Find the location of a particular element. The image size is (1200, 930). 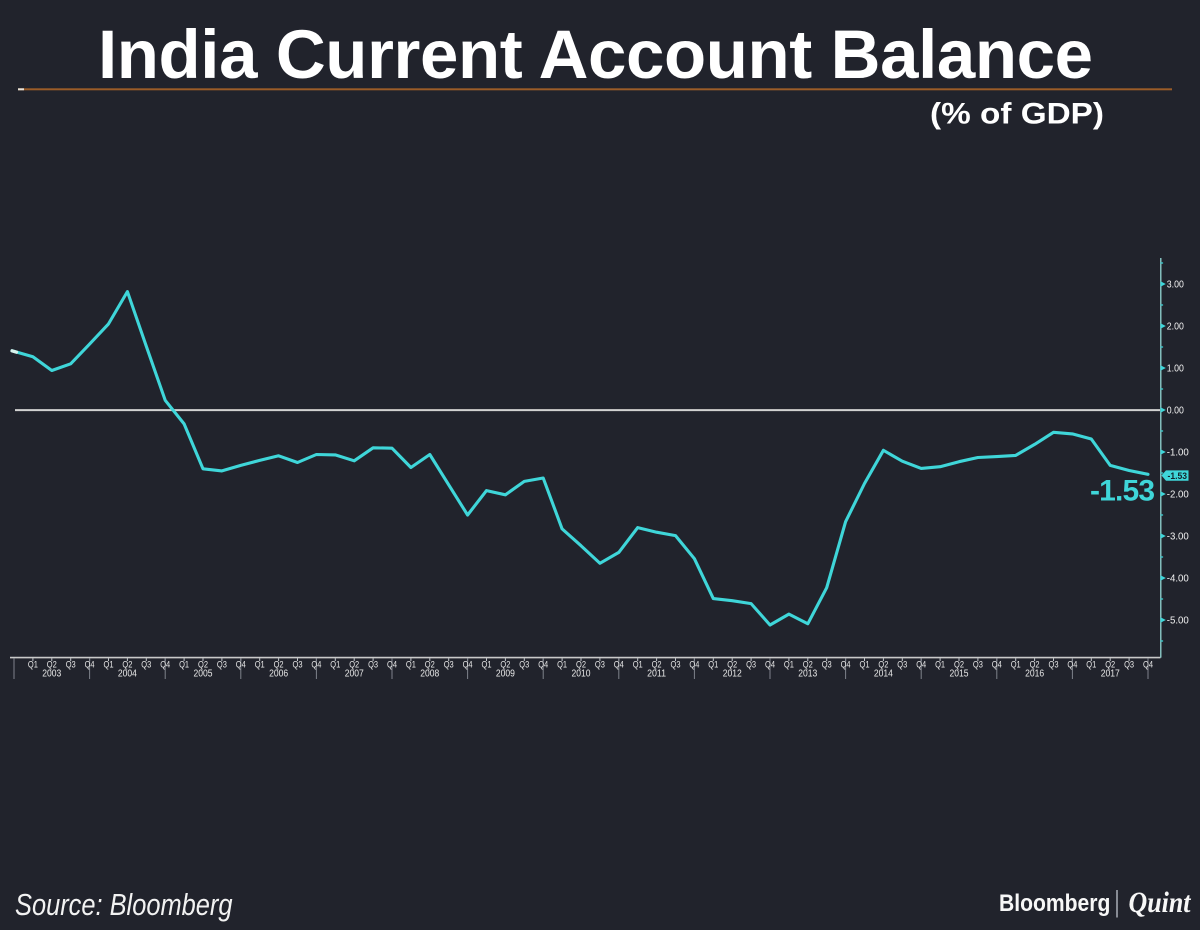

svg-text: (% of GDP) is located at coordinates (1017, 113).